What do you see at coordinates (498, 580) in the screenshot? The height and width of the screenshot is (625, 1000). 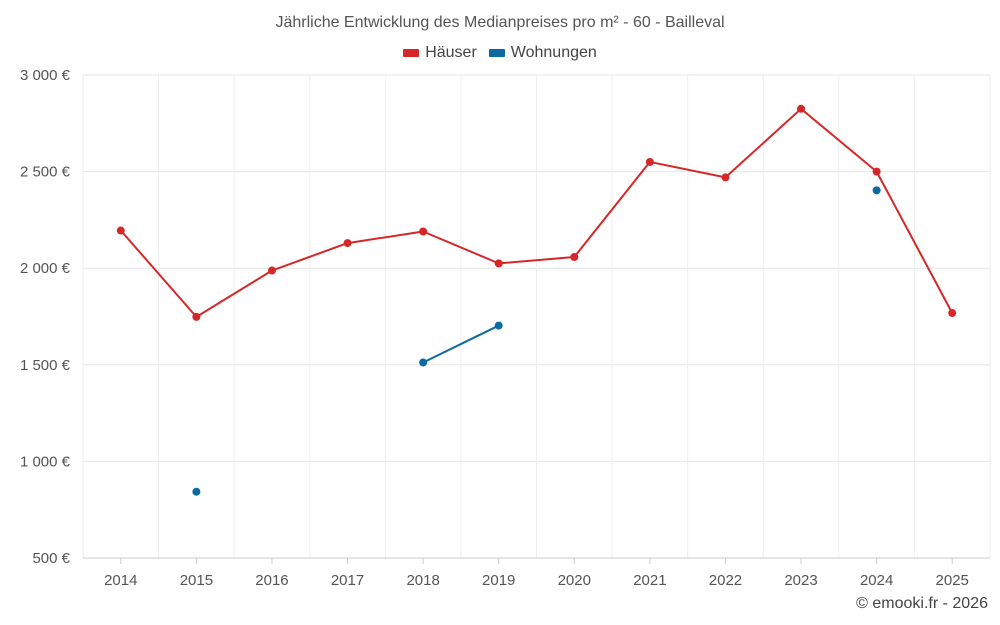 I see `x-tick-label: 2019` at bounding box center [498, 580].